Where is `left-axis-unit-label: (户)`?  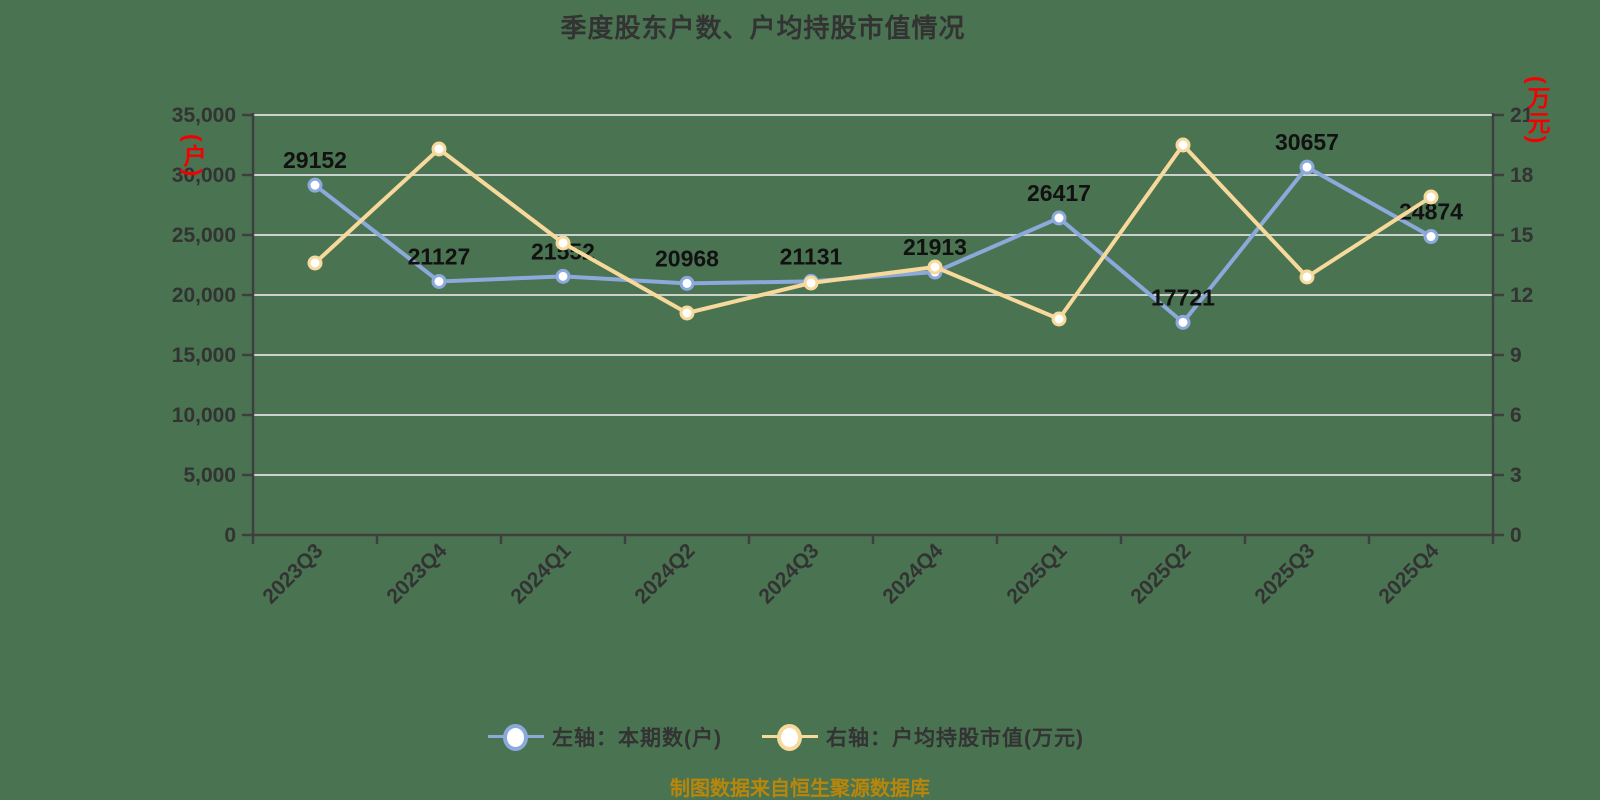
left-axis-unit-label: (户) is located at coordinates (193, 156).